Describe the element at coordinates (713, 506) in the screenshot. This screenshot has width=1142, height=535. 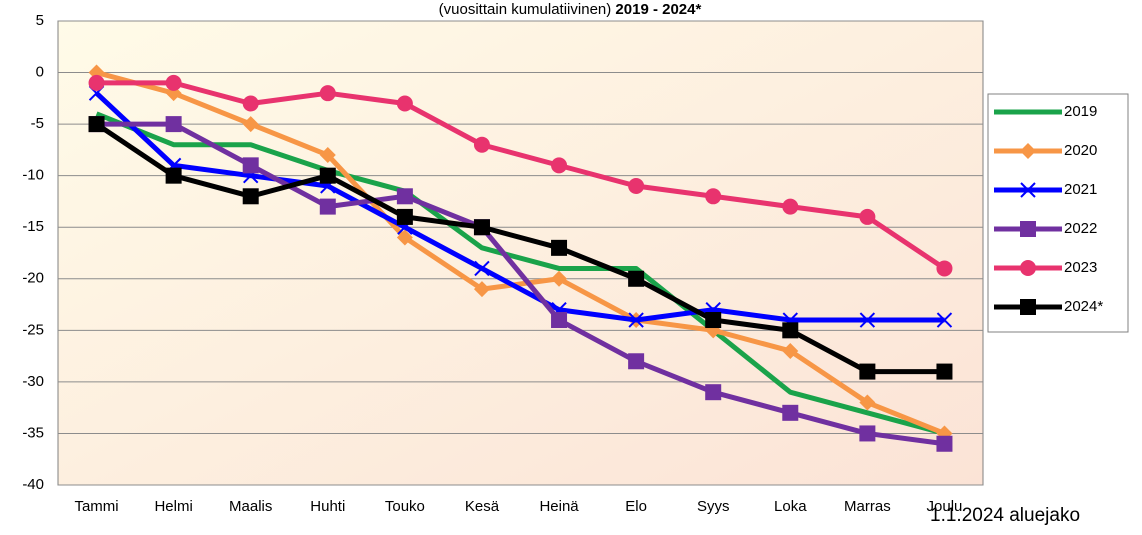
I see `x-tick-label: Syys` at that location.